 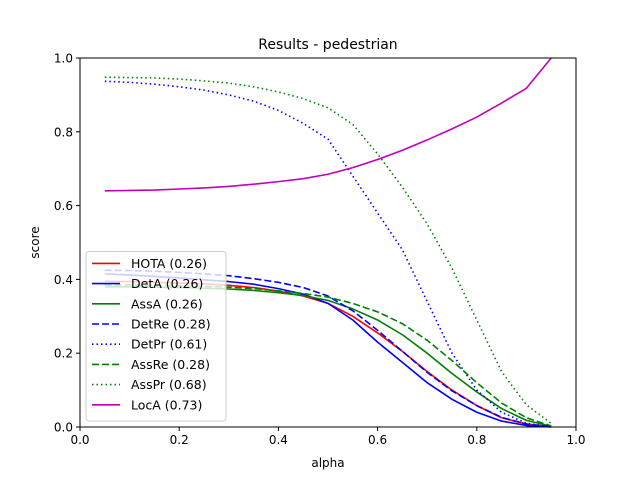 What do you see at coordinates (79, 440) in the screenshot?
I see `x-tick-label: 0.0` at bounding box center [79, 440].